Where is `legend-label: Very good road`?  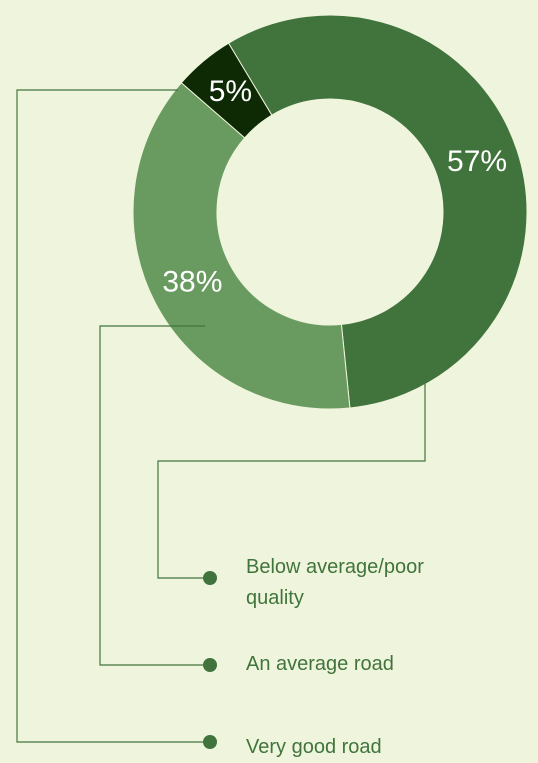 legend-label: Very good road is located at coordinates (314, 747).